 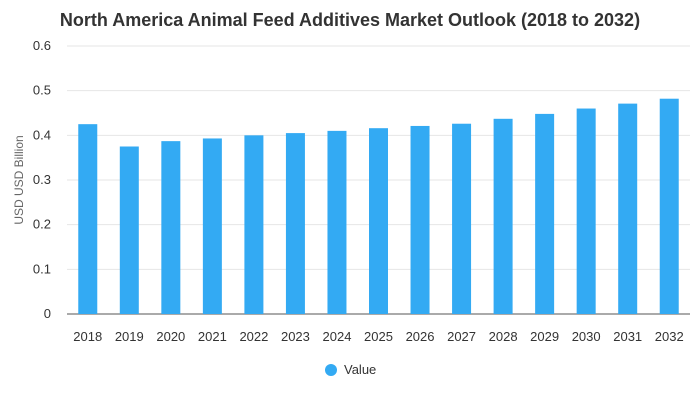 I want to click on x-tick-label: 2028, so click(x=503, y=336).